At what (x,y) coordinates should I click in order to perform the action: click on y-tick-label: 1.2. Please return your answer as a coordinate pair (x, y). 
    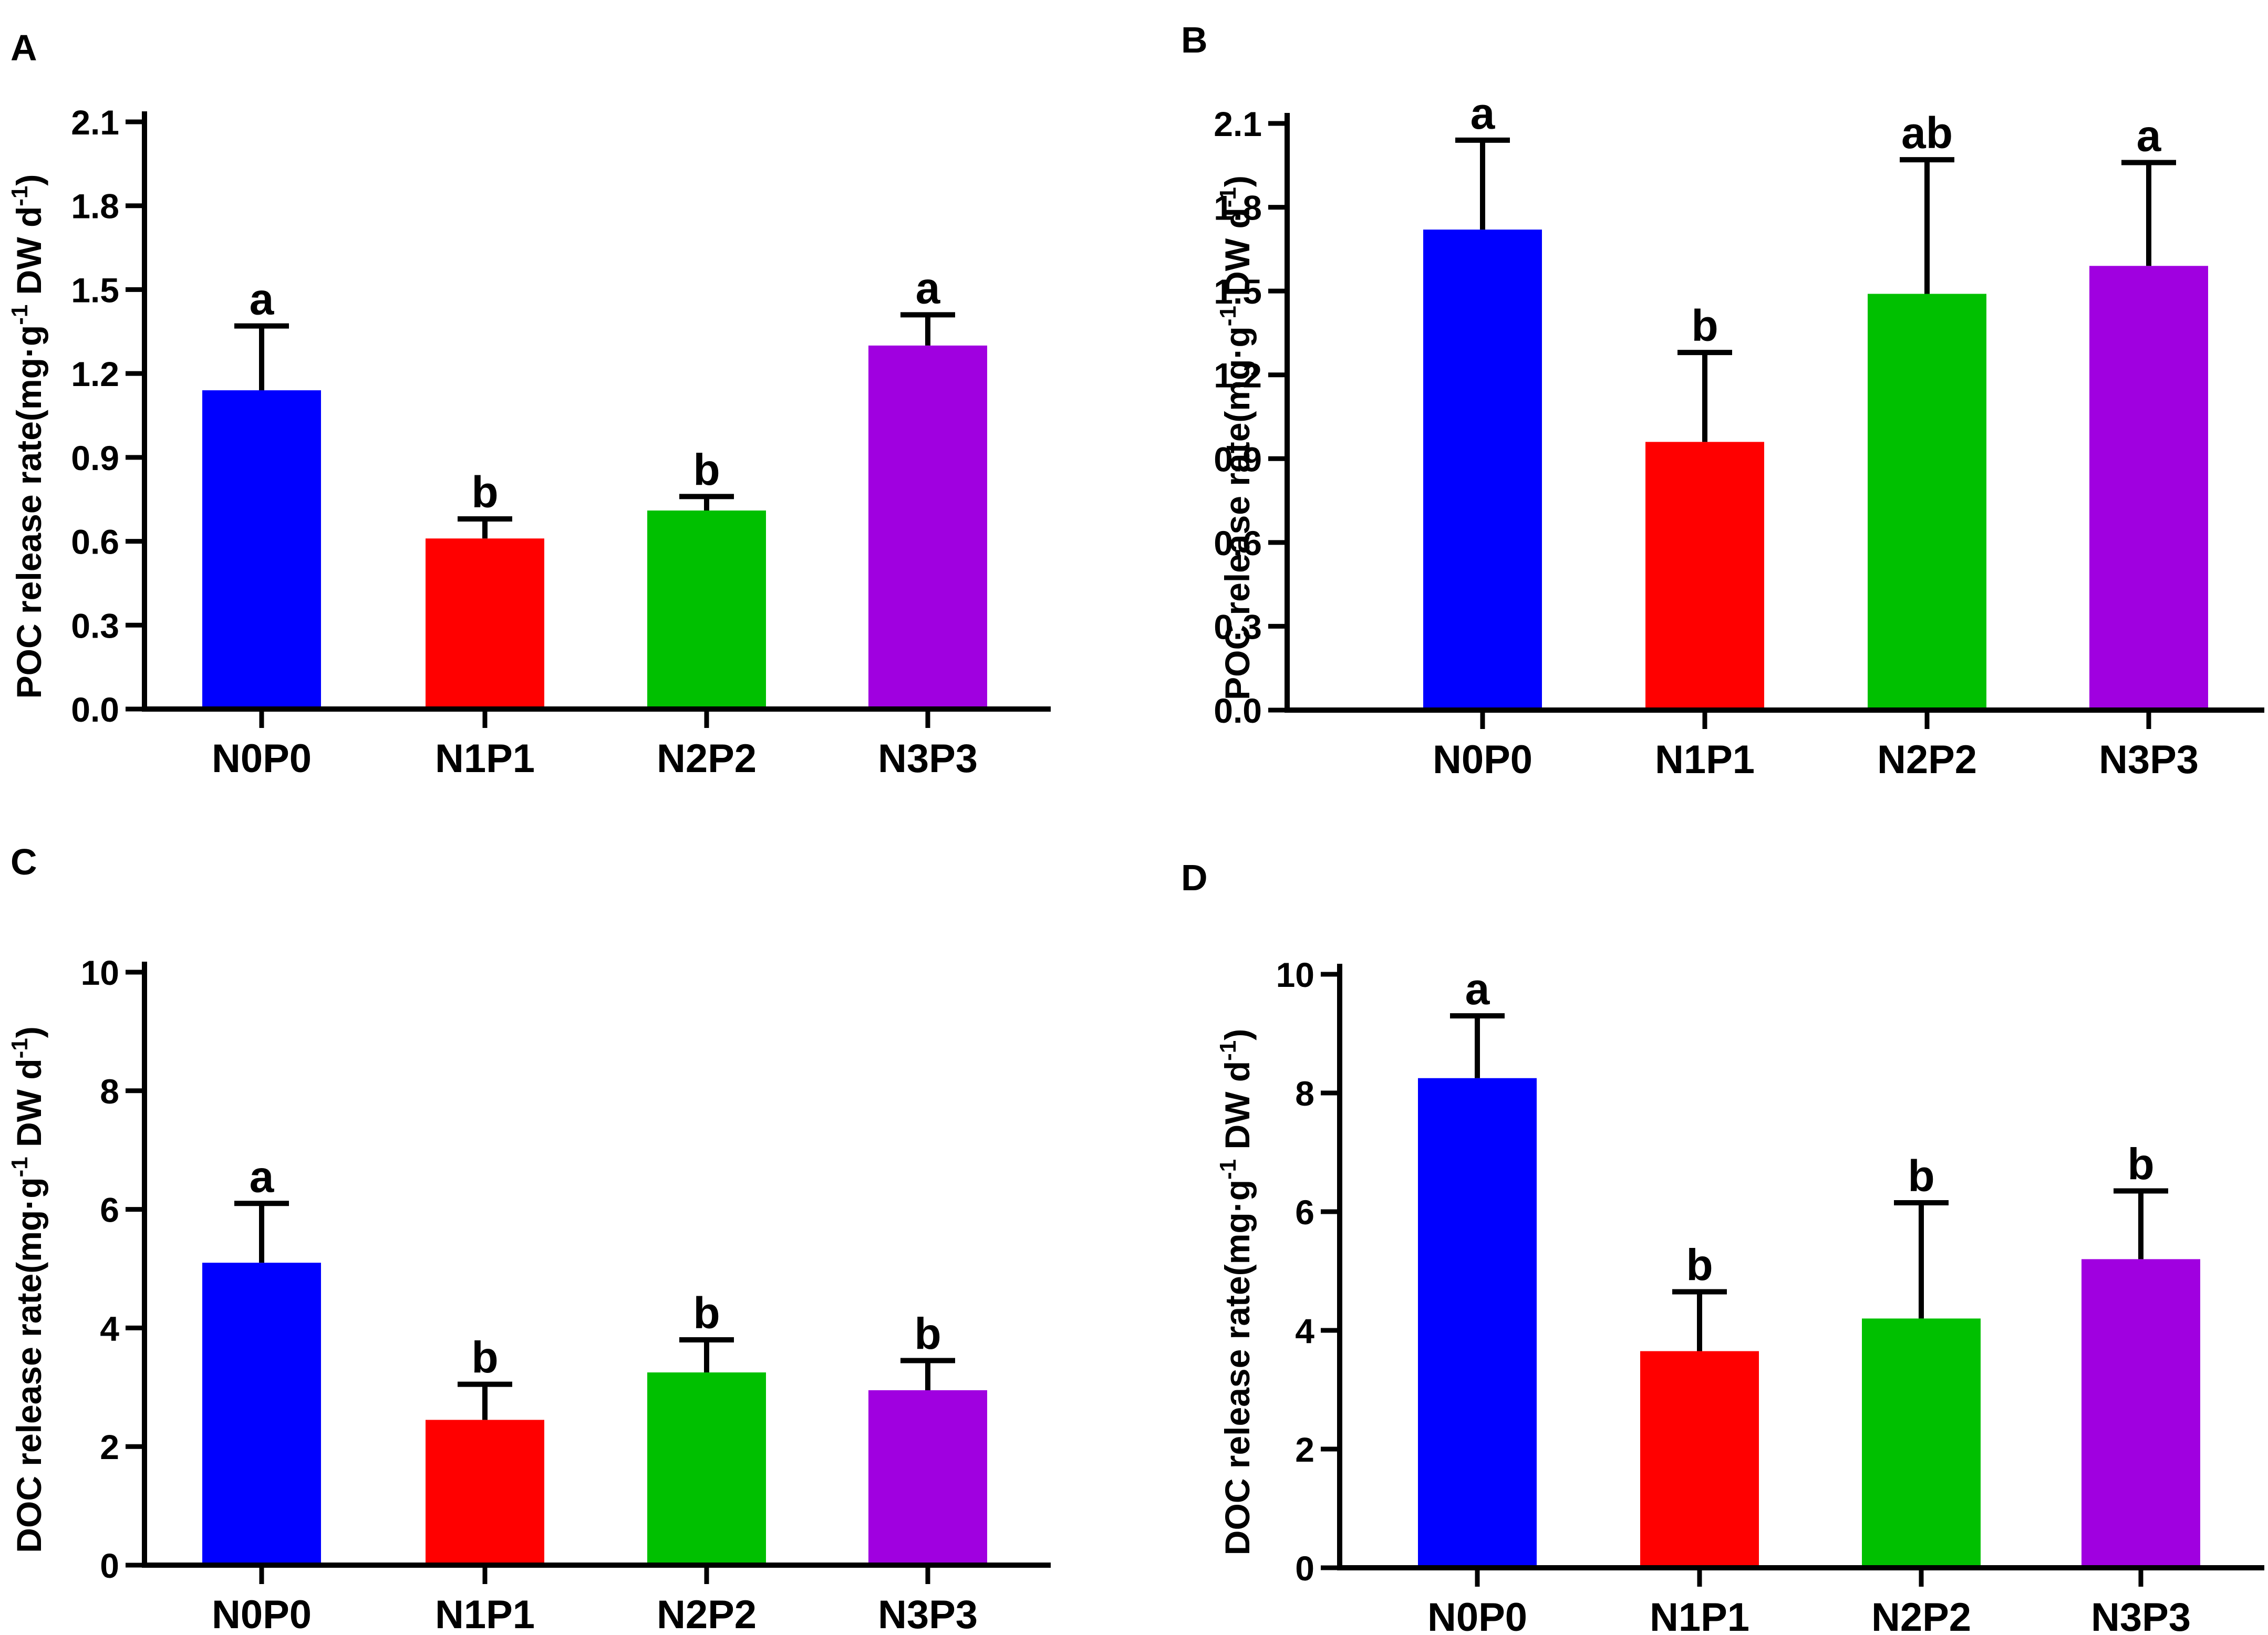
    Looking at the image, I should click on (1238, 375).